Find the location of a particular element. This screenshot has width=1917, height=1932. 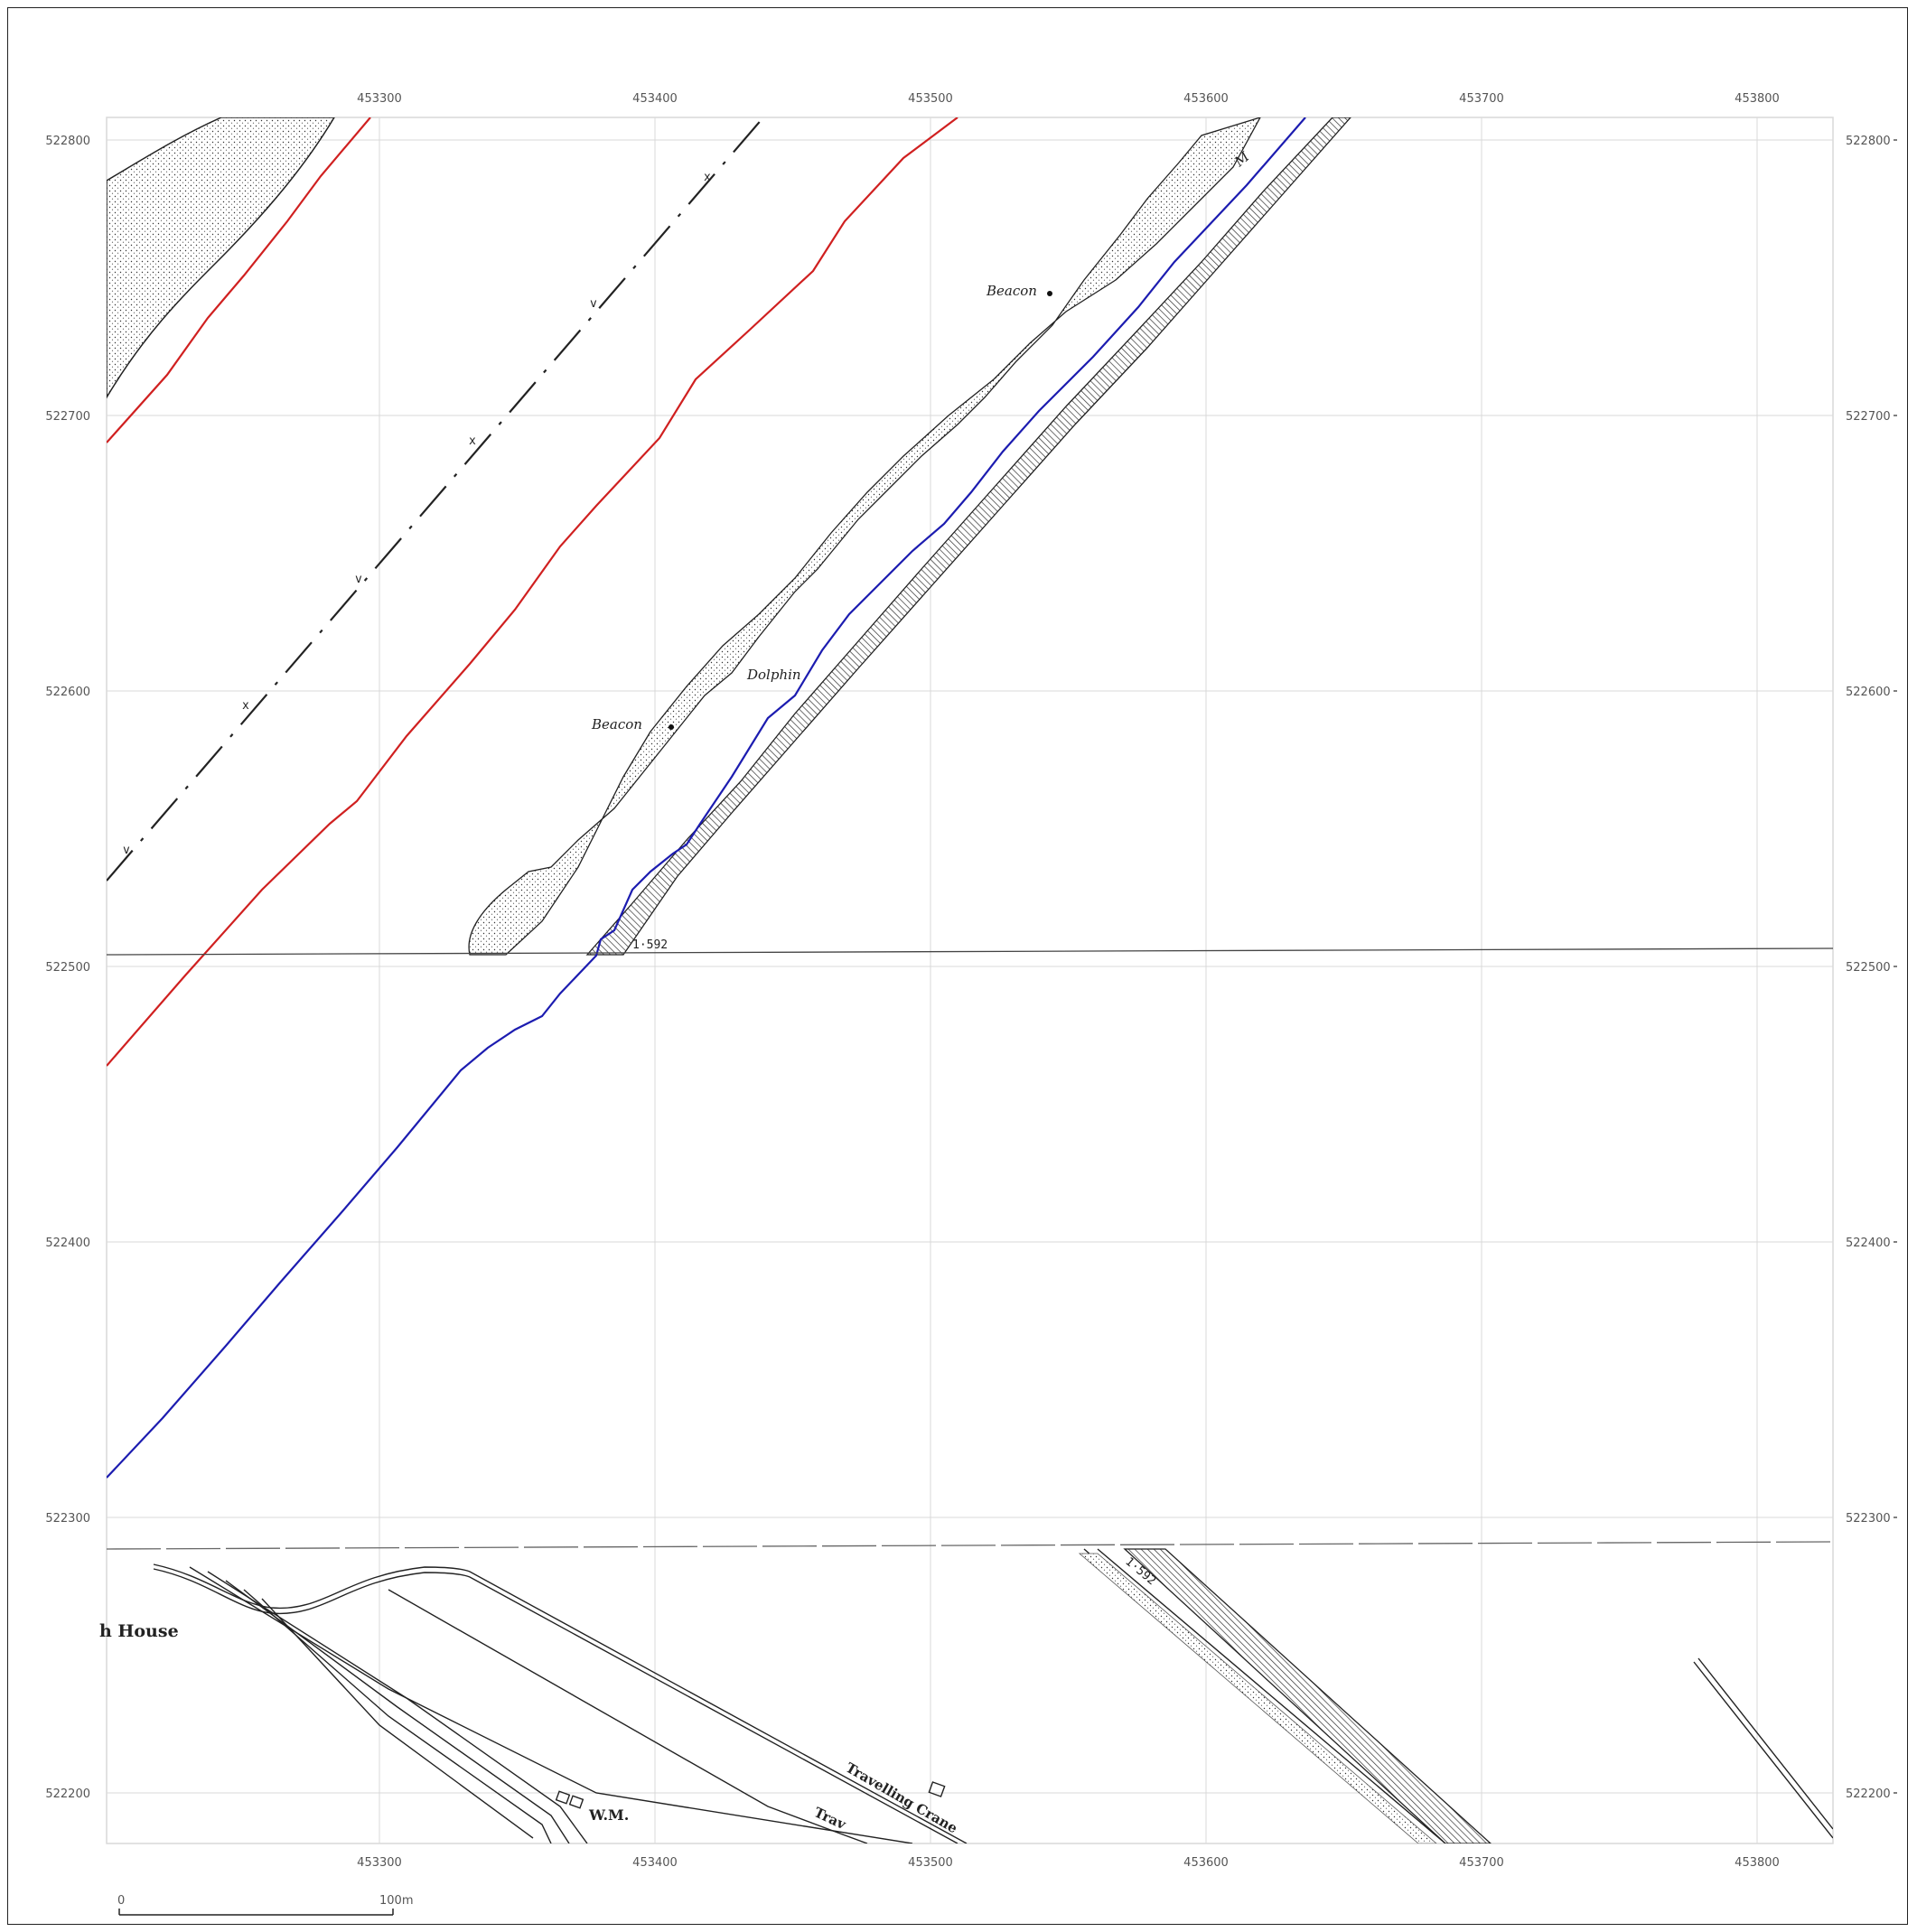

house-label: h House is located at coordinates (139, 1631).